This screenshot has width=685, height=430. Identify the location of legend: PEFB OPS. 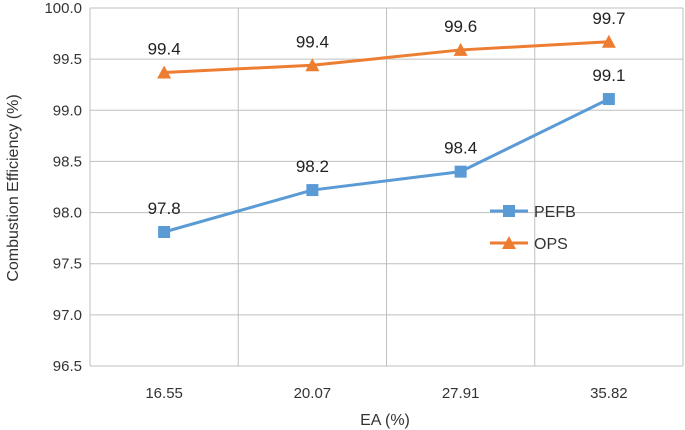
(533, 228).